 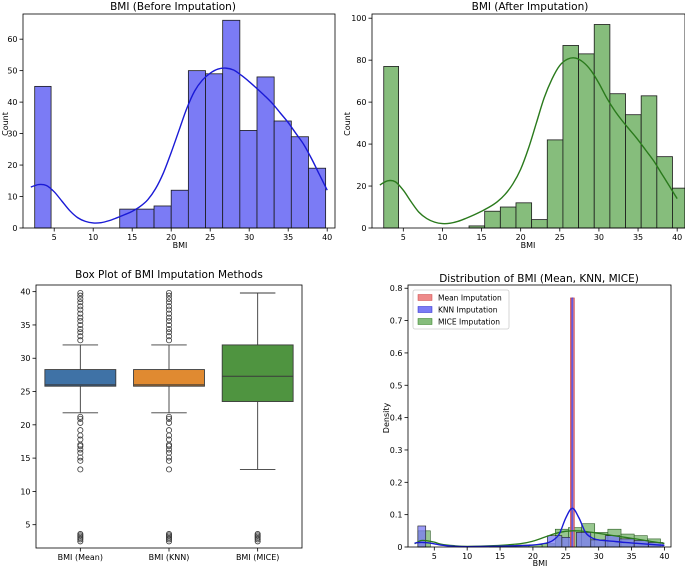 I want to click on y-tick-label: 60, so click(x=12, y=39).